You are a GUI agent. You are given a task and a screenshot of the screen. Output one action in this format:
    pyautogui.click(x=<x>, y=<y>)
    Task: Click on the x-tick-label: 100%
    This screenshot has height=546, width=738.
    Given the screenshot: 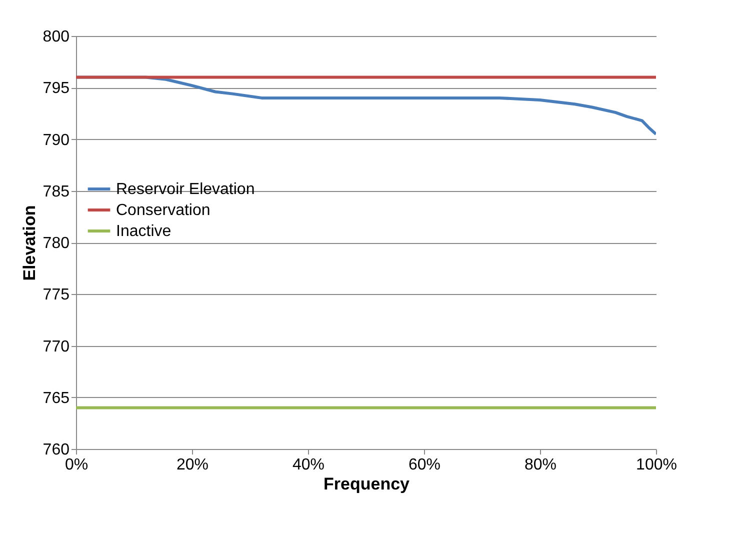 What is the action you would take?
    pyautogui.click(x=656, y=465)
    